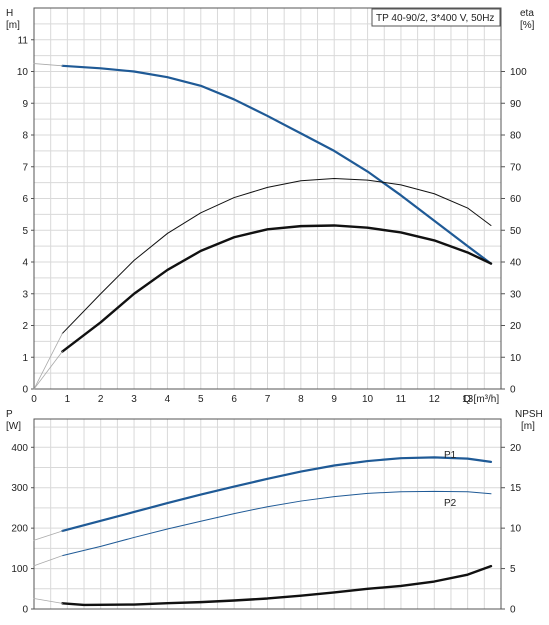 The image size is (549, 625). I want to click on x-tick-label: 2, so click(101, 399).